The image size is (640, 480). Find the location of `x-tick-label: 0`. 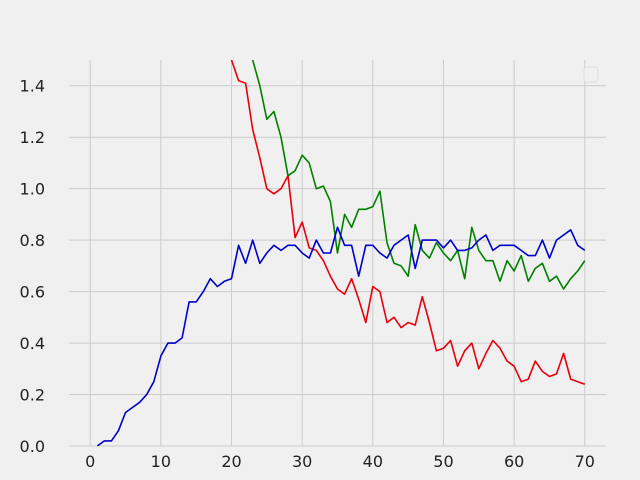

x-tick-label: 0 is located at coordinates (90, 461).